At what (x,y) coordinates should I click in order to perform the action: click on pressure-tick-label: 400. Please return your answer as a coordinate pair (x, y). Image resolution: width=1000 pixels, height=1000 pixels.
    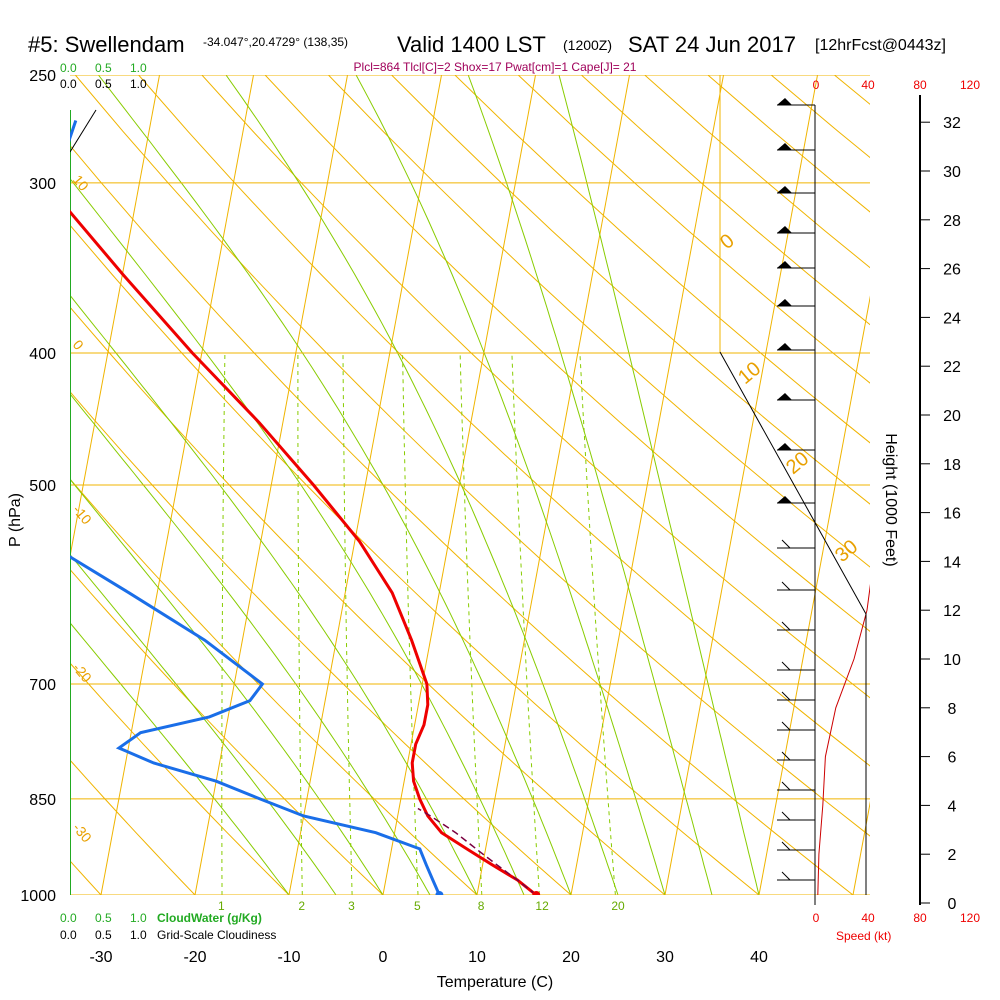
    Looking at the image, I should click on (42, 354).